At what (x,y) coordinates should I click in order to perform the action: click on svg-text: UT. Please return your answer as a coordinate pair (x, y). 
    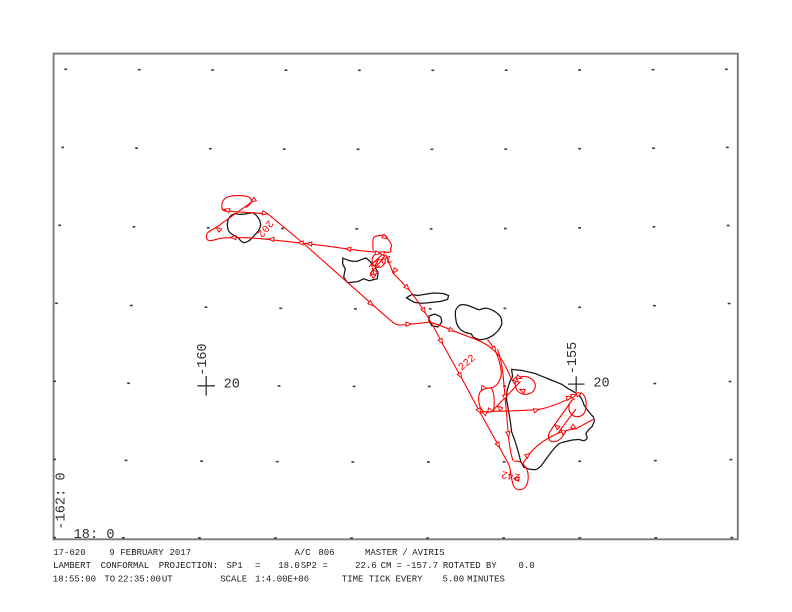
    Looking at the image, I should click on (167, 579).